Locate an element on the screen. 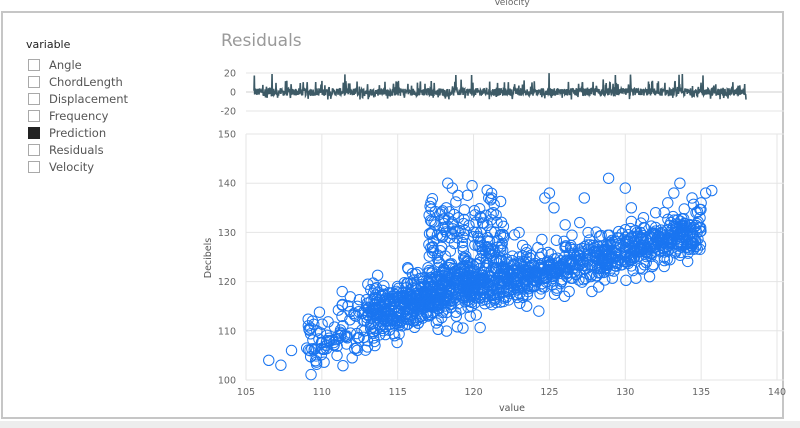  residual-y-tick-label: 0 is located at coordinates (233, 93).